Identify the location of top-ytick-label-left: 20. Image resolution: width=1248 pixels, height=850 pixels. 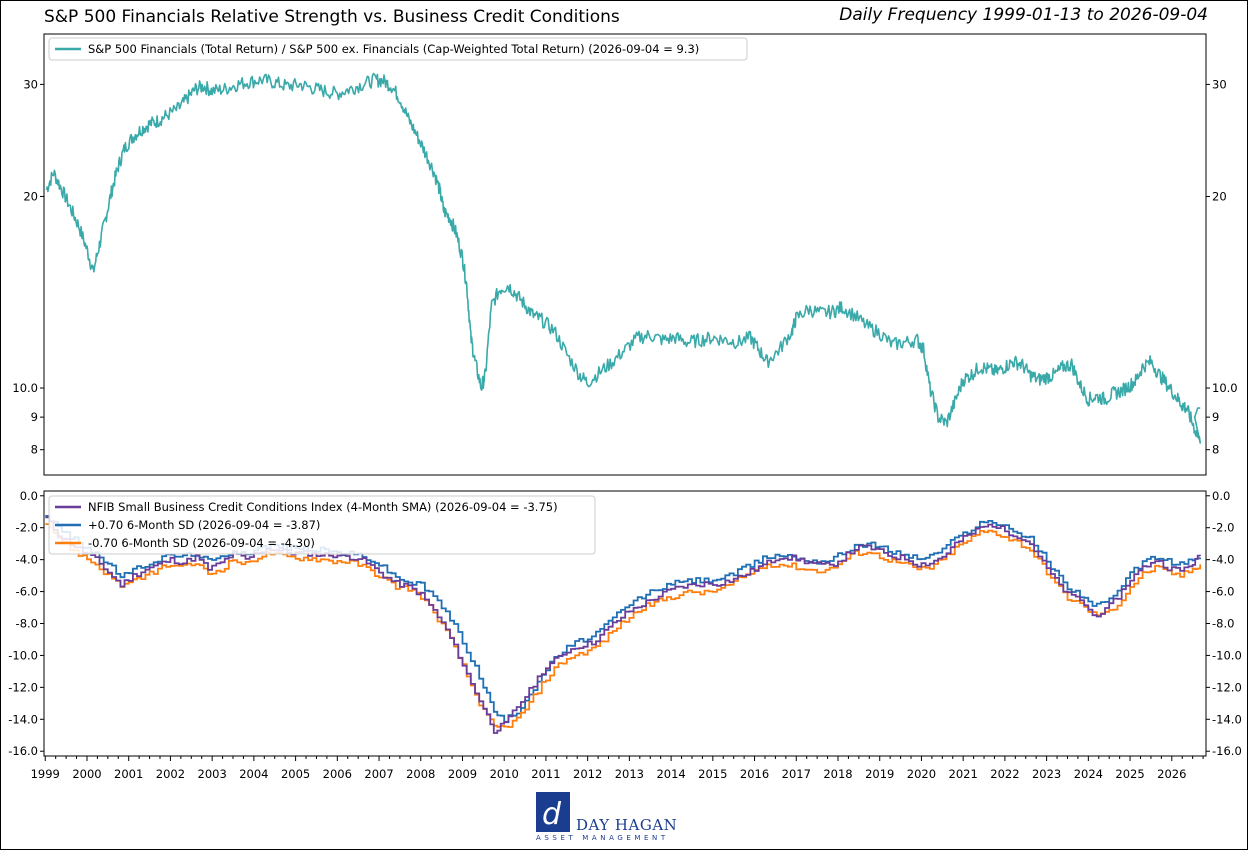
(30, 196).